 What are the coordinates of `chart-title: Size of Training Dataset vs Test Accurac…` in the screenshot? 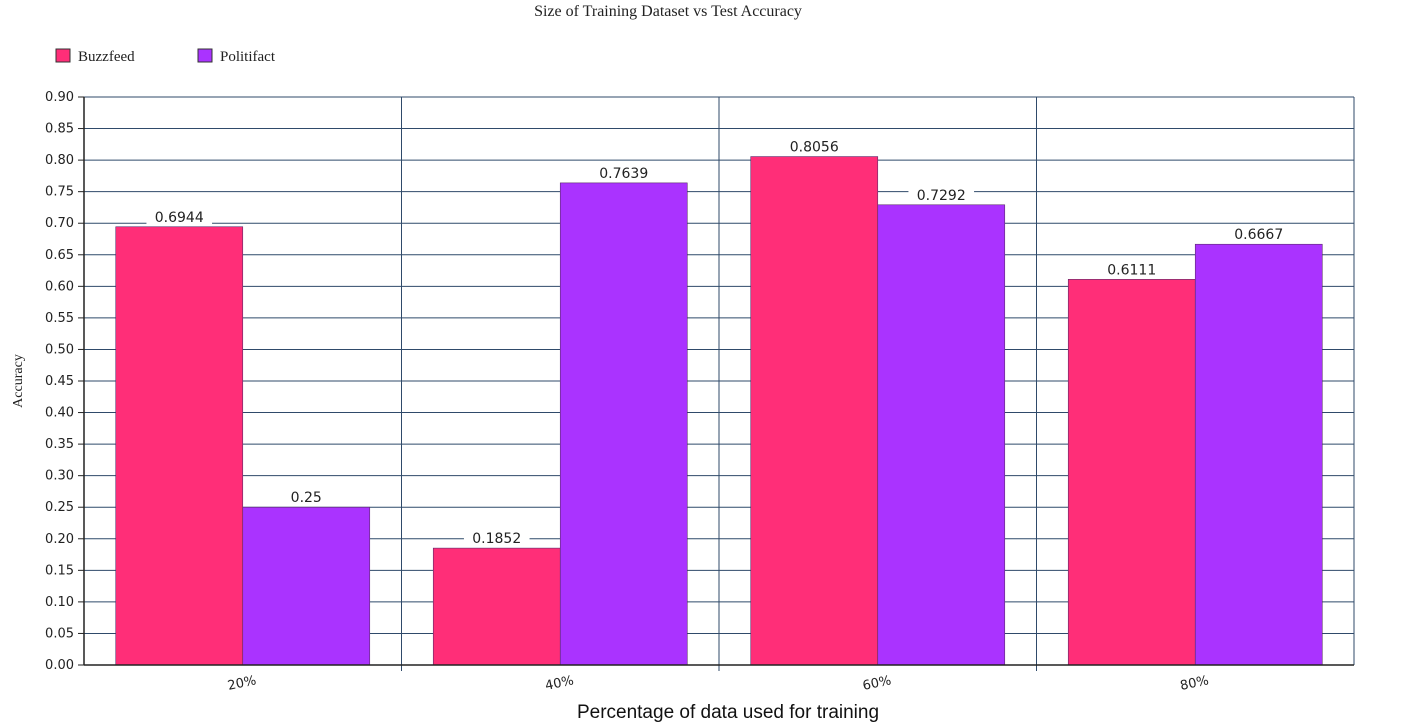 It's located at (668, 11).